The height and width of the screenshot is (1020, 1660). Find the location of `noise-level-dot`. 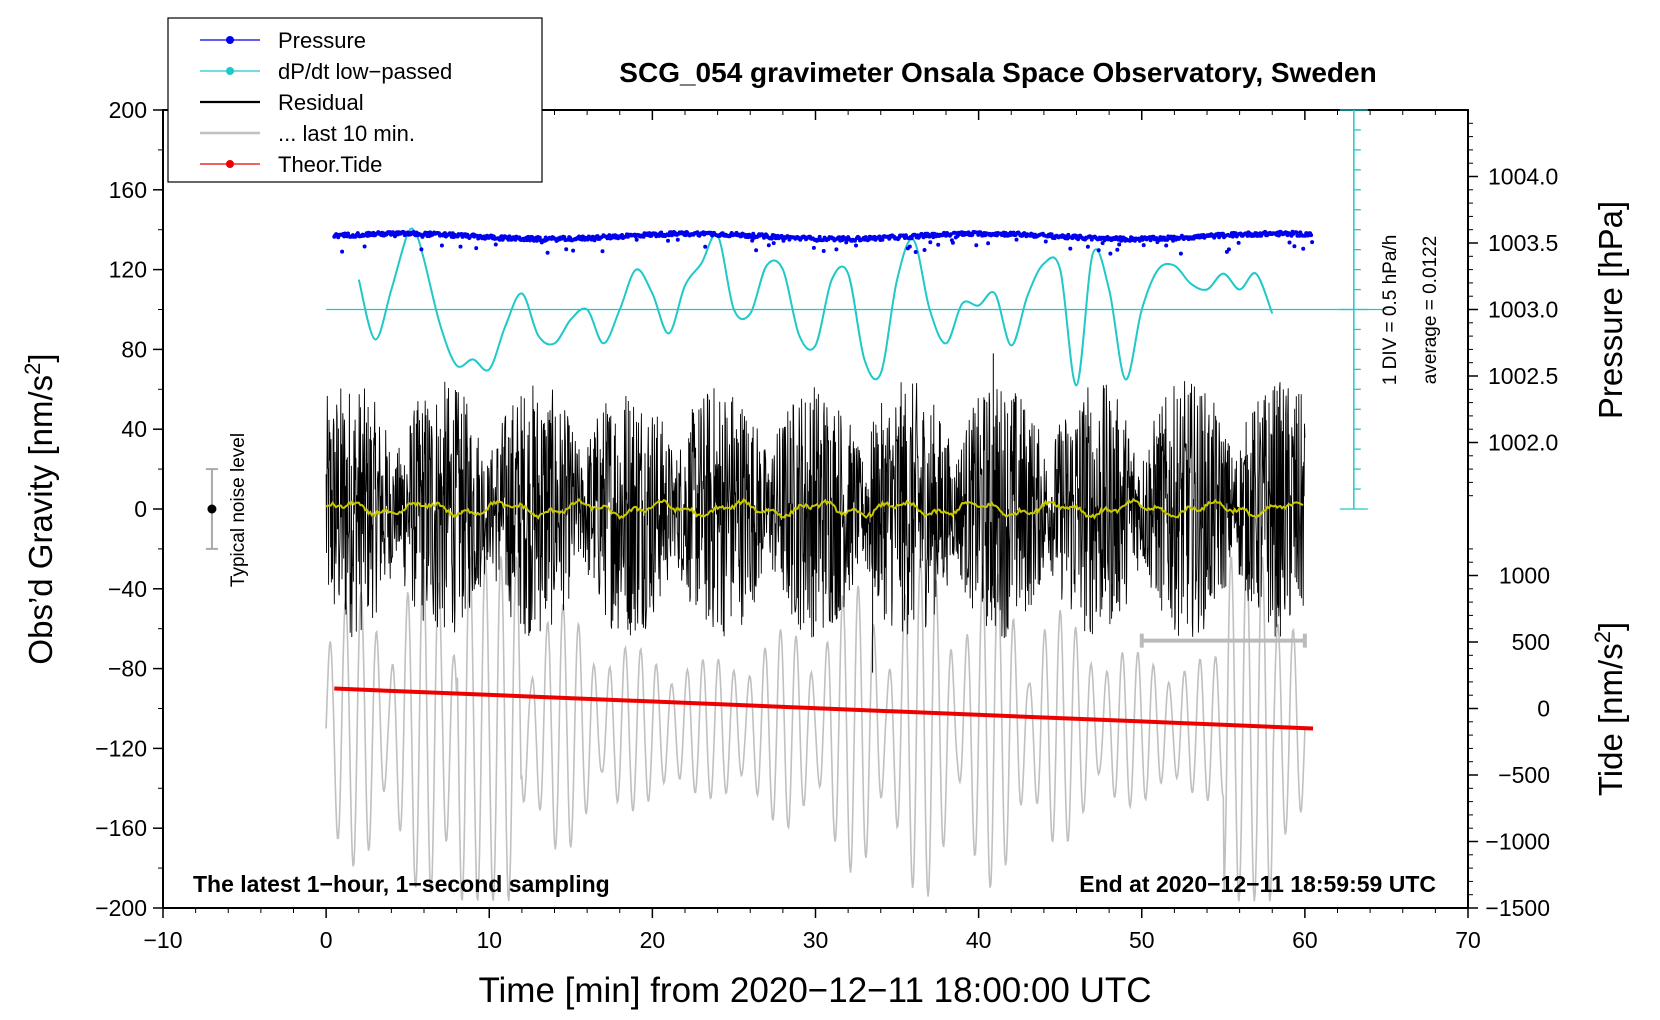

noise-level-dot is located at coordinates (212, 509).